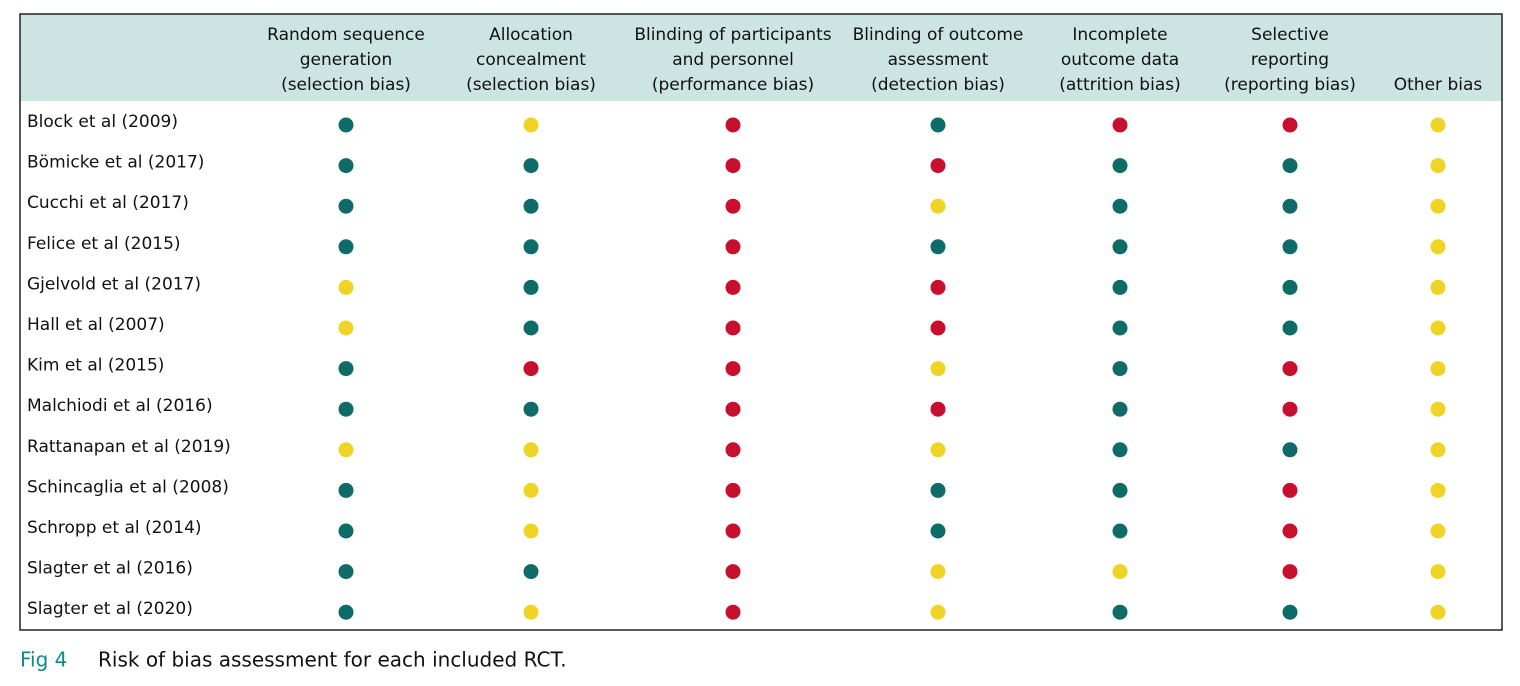 This screenshot has width=1520, height=686. What do you see at coordinates (102, 122) in the screenshot?
I see `study-label: Block et al (2009)` at bounding box center [102, 122].